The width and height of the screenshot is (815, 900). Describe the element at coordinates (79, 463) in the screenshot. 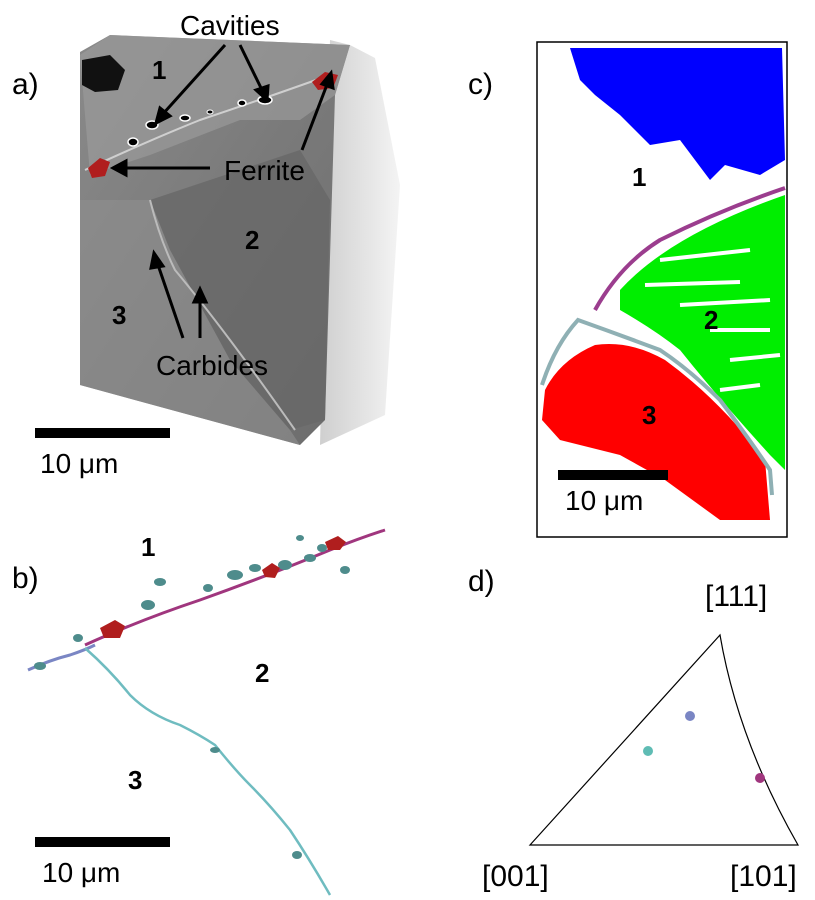

I see `scale-bar-a-text: 10 μm` at that location.